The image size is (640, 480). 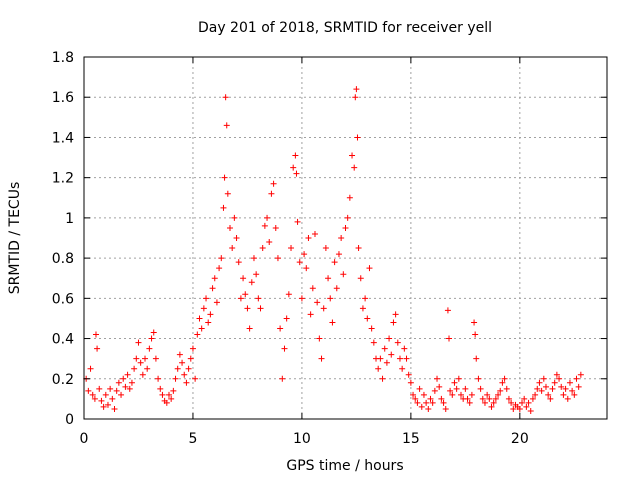 I want to click on x-tick-label: 10, so click(x=302, y=439).